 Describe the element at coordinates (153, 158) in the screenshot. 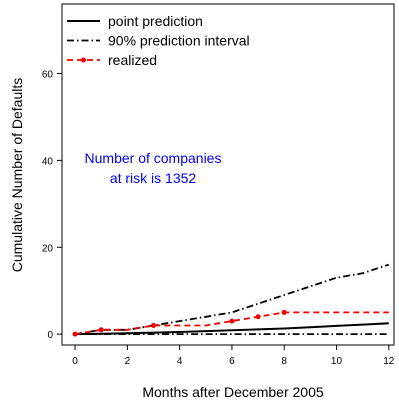

I see `annotation-line-1: Number of companies` at that location.